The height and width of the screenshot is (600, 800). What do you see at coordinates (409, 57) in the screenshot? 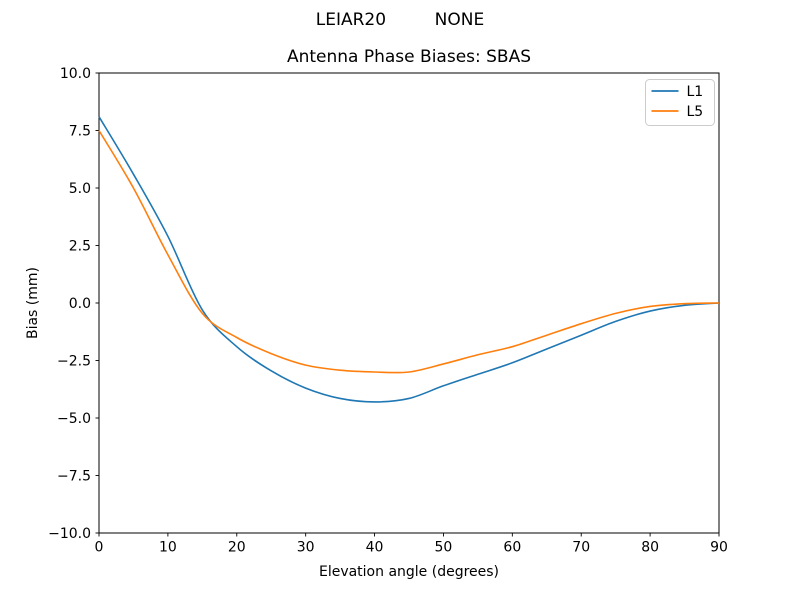
I see `chart-title: Antenna Phase Biases: SBAS` at bounding box center [409, 57].